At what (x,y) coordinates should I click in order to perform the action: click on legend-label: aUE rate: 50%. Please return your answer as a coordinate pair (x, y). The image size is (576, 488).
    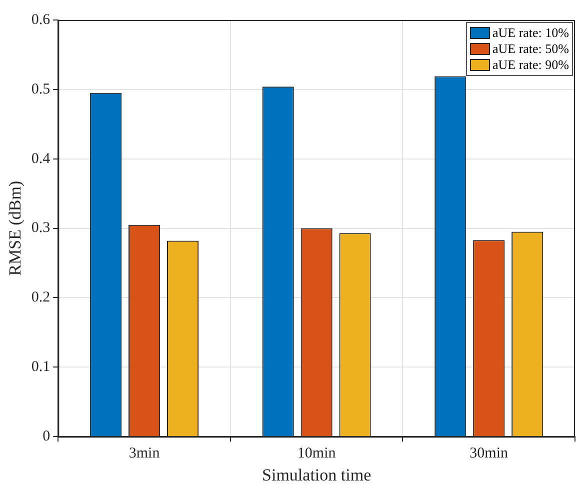
    Looking at the image, I should click on (530, 49).